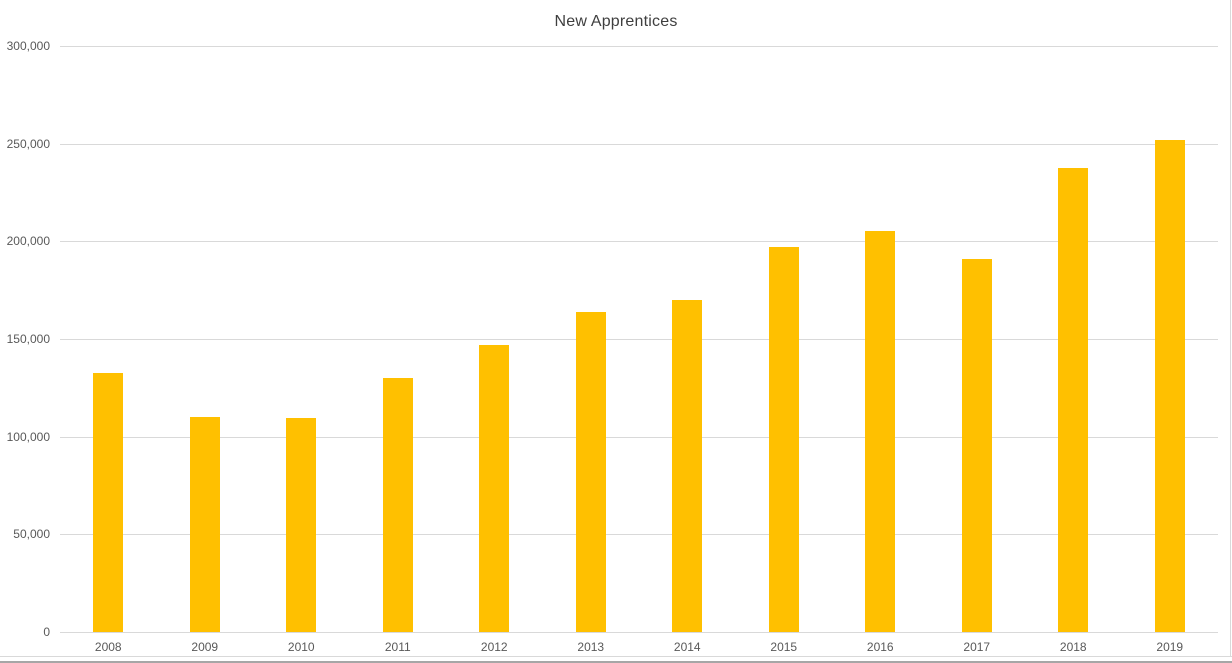 This screenshot has height=663, width=1232. What do you see at coordinates (687, 465) in the screenshot?
I see `bar-2014` at bounding box center [687, 465].